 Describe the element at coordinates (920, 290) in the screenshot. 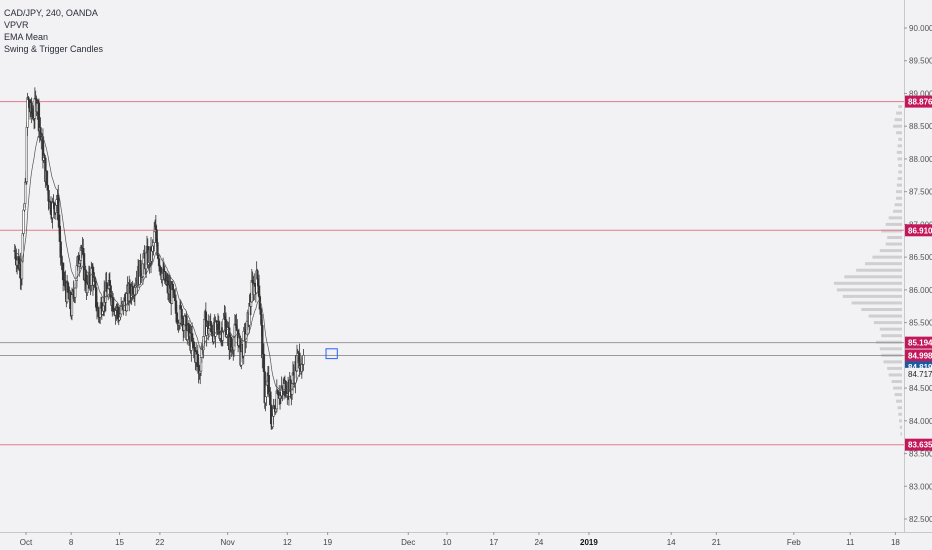

I see `y-tick-label: 86.000` at that location.